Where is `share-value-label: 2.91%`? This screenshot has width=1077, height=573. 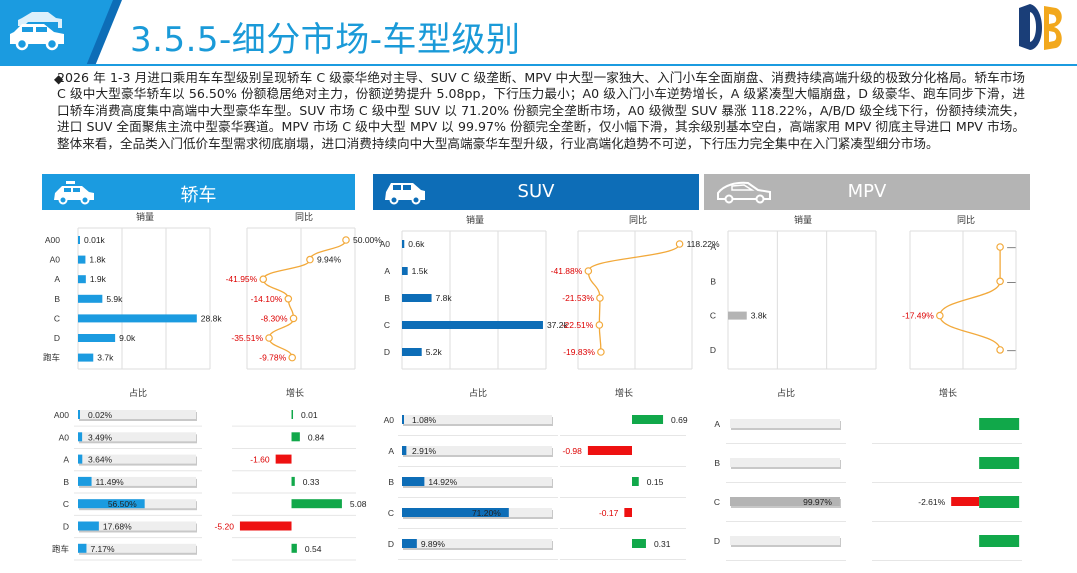 share-value-label: 2.91% is located at coordinates (424, 451).